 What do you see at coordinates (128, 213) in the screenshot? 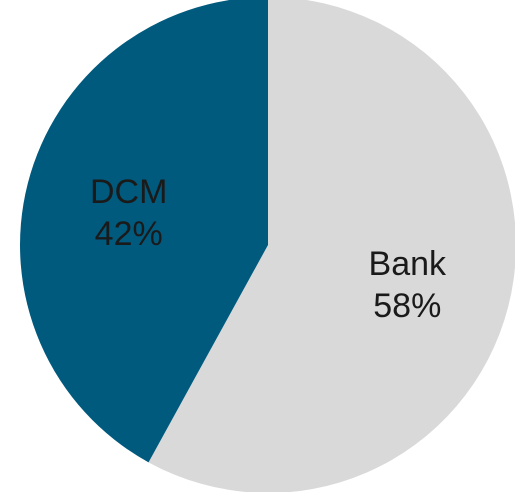
I see `pie-label-dcm: DCM 42%` at bounding box center [128, 213].